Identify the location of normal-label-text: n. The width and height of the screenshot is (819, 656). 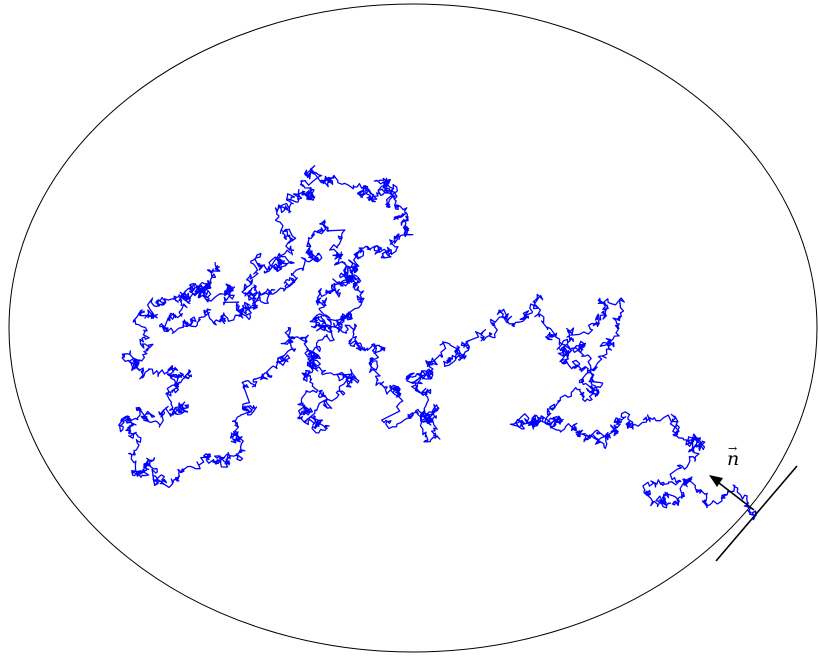
(733, 459).